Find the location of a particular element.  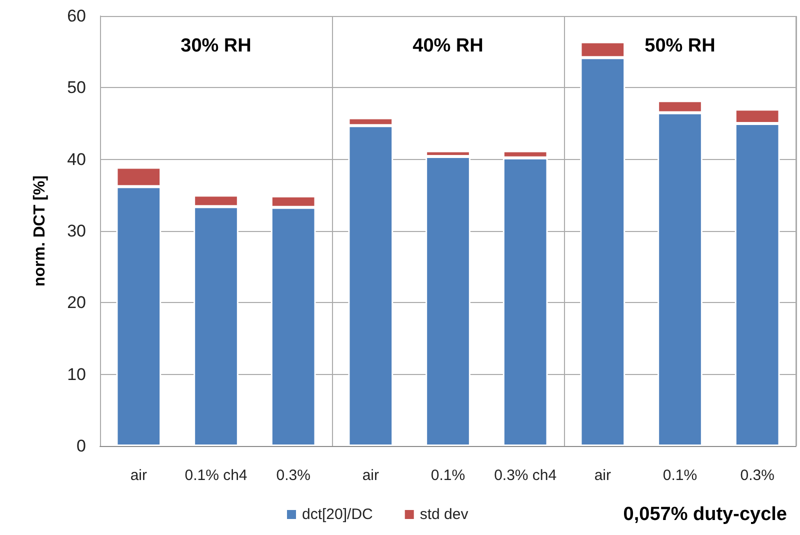

y-tick-label: 40 is located at coordinates (76, 159).